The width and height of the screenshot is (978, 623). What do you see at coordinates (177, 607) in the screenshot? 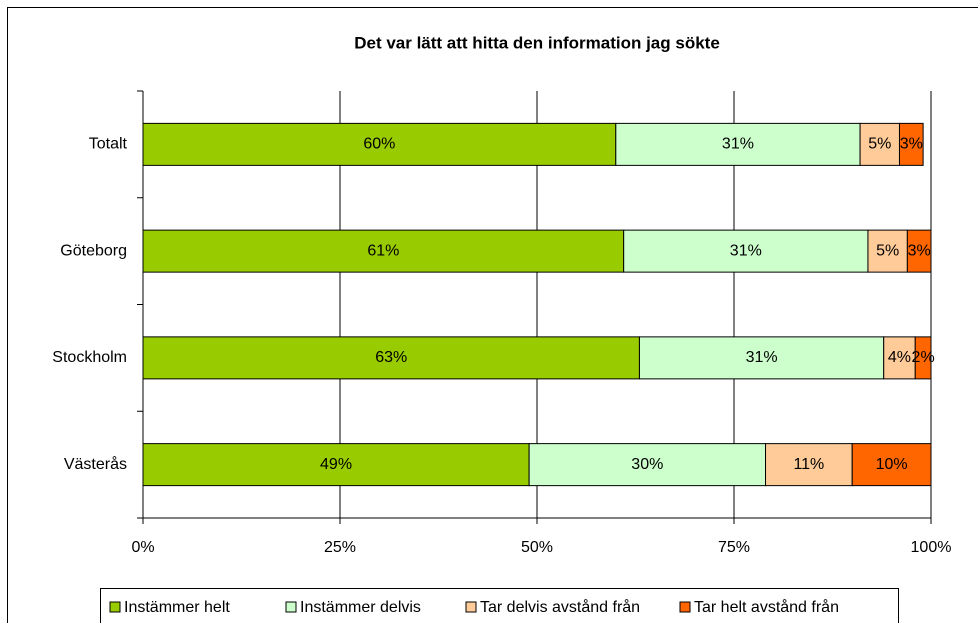
I see `legend-label: Instämmer helt` at bounding box center [177, 607].